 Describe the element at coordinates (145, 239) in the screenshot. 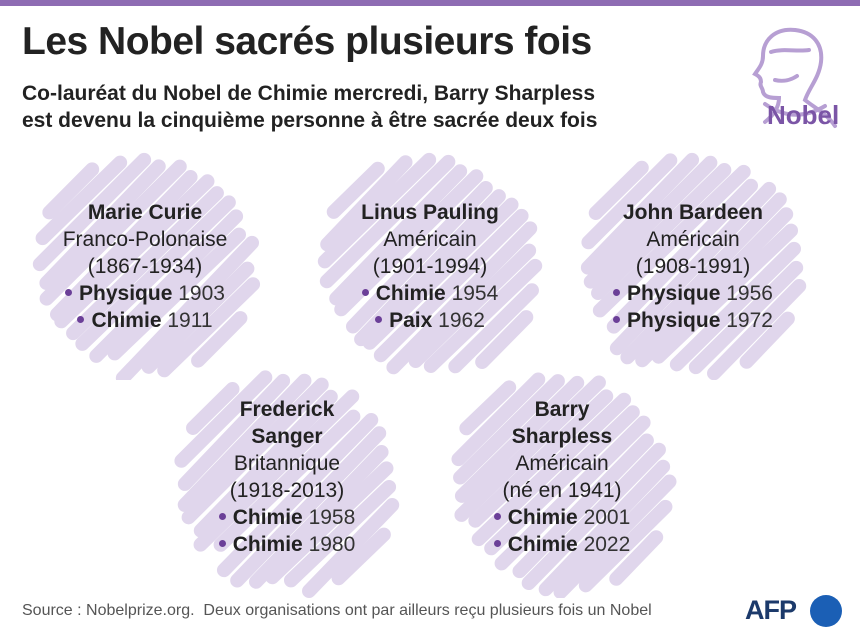

I see `nationality: Franco-Polonaise` at that location.